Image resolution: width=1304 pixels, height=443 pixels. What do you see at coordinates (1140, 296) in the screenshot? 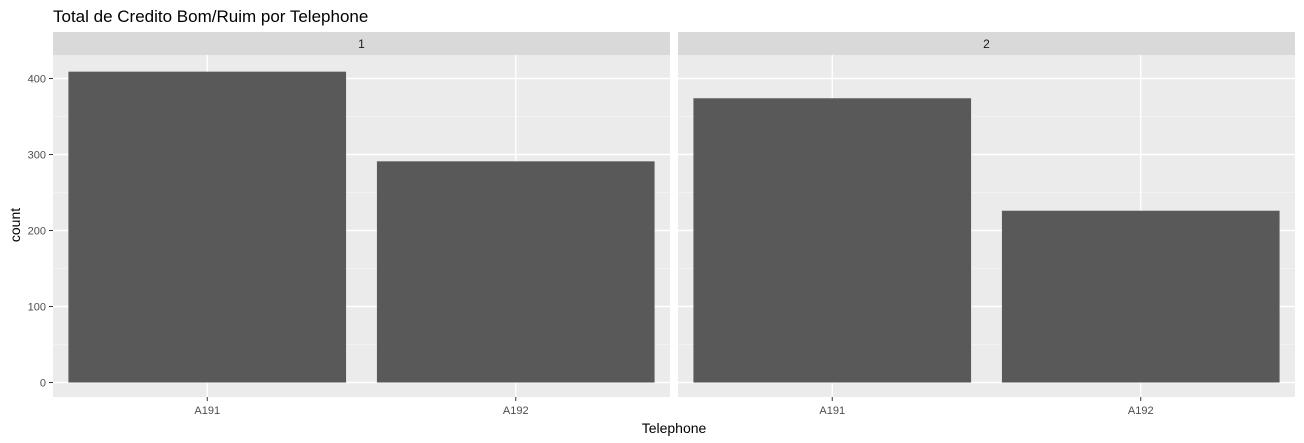
I see `bar-2-A192` at bounding box center [1140, 296].